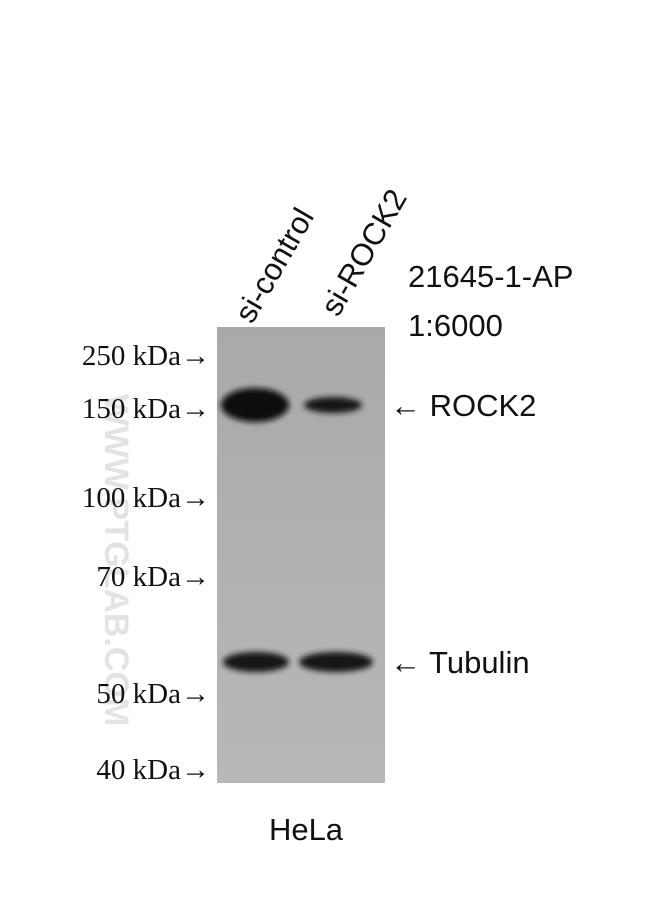 The image size is (648, 903). What do you see at coordinates (460, 662) in the screenshot?
I see `band-label: ← Tubulin` at bounding box center [460, 662].